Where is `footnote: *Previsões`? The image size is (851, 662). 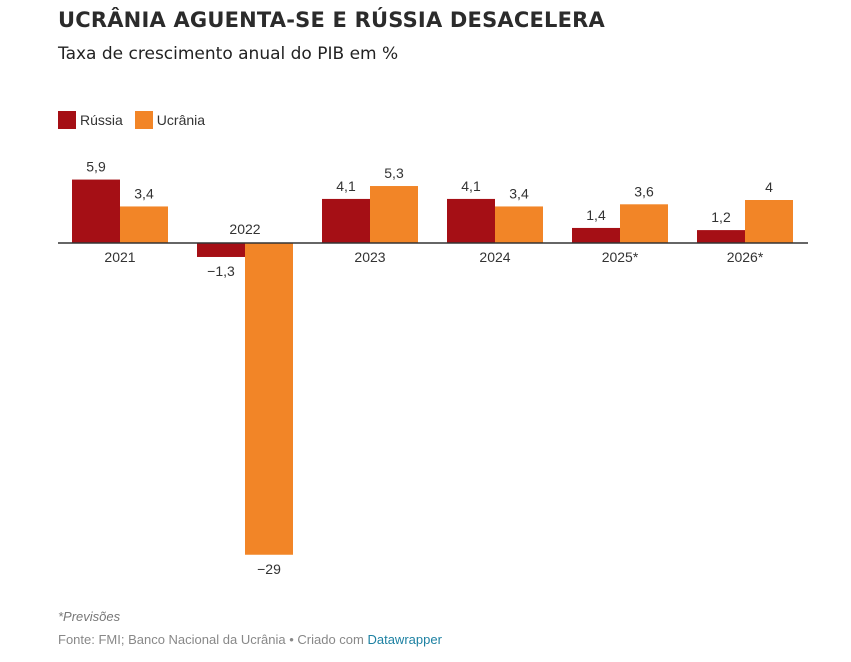
footnote: *Previsões is located at coordinates (89, 616).